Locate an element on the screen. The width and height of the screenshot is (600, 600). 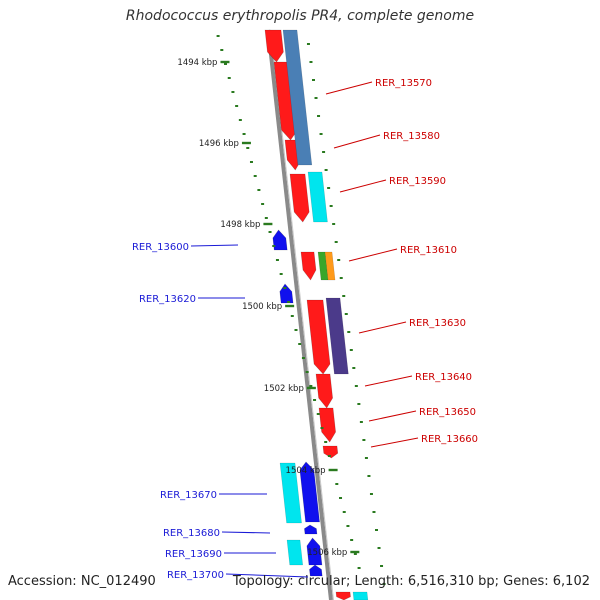
reverse-gene-c is located at coordinates (309, 492).